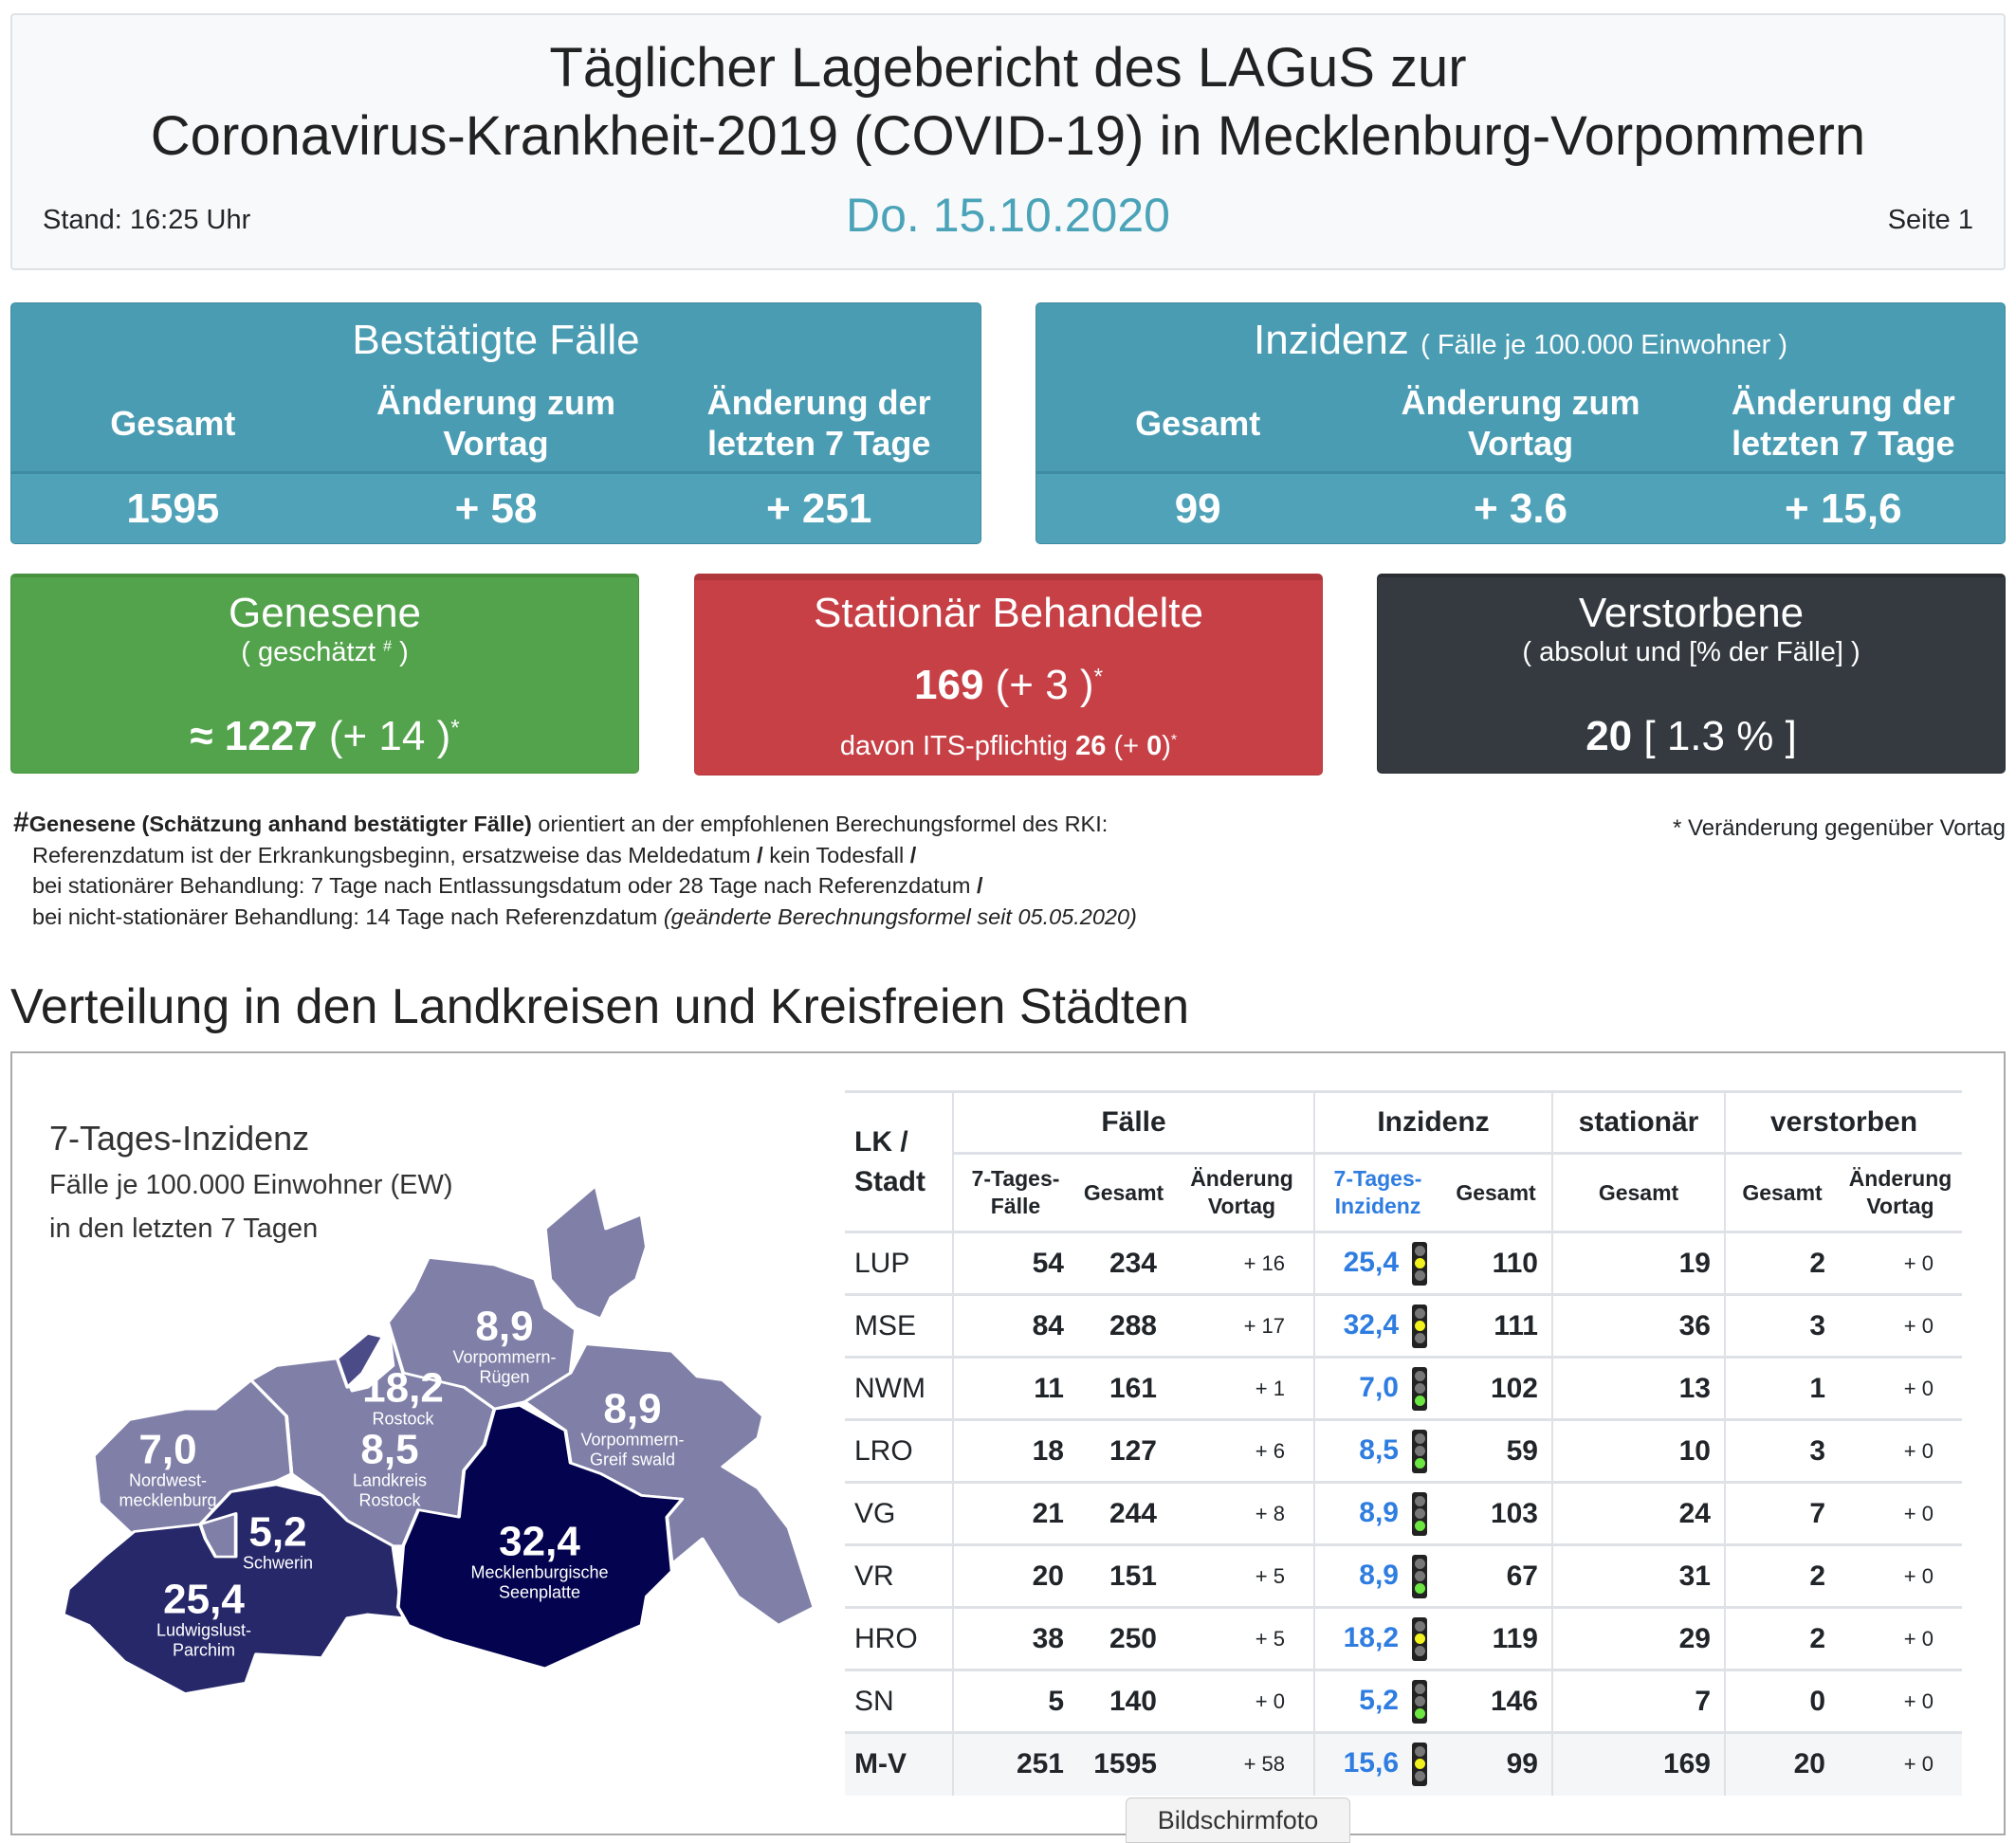  What do you see at coordinates (1376, 1638) in the screenshot?
I see `incidence-7d: 18,2` at bounding box center [1376, 1638].